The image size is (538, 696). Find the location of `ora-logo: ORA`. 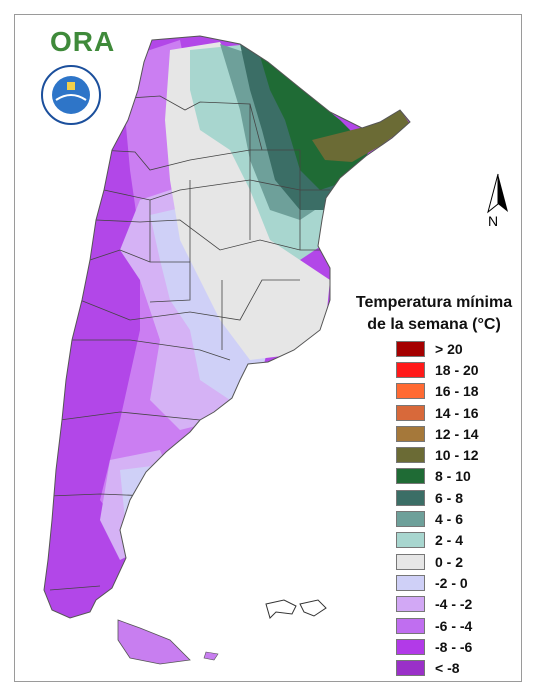

ora-logo: ORA is located at coordinates (83, 41).